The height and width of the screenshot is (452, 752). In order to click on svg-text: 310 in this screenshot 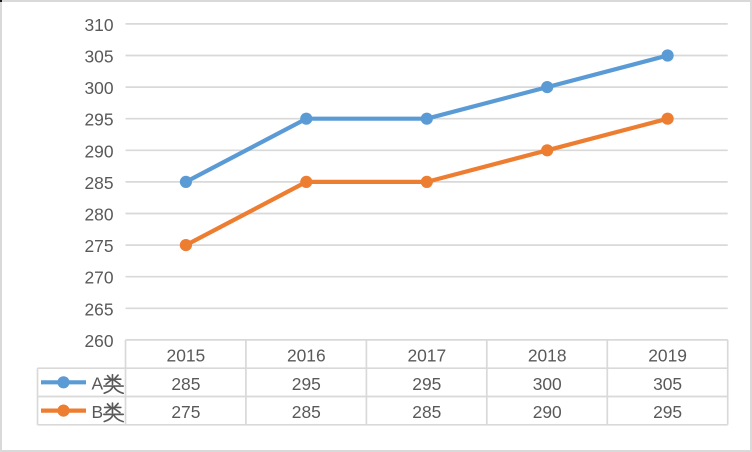, I will do `click(98, 25)`.